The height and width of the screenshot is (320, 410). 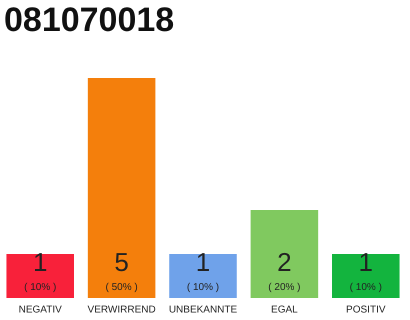 I want to click on x-tick-label: VERWIRREND, so click(x=122, y=310).